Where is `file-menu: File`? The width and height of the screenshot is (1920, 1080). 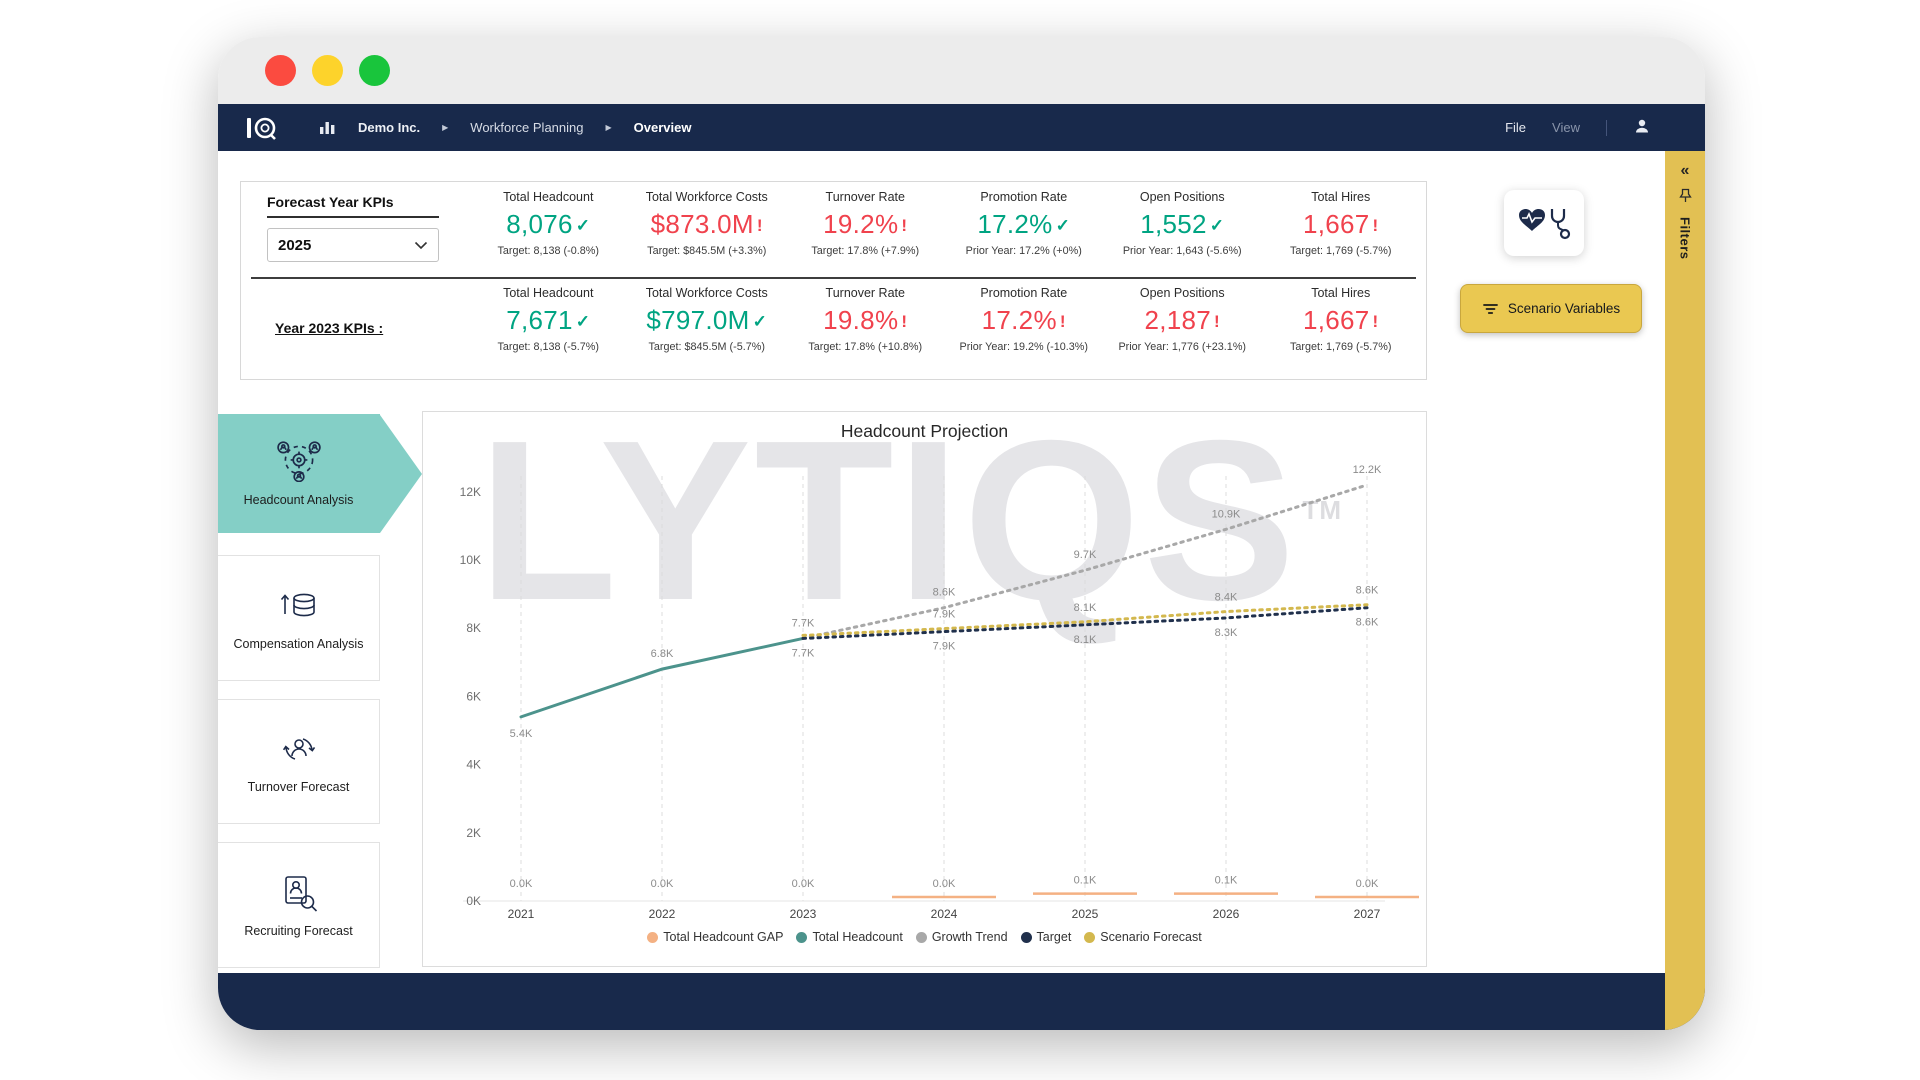
file-menu: File is located at coordinates (1516, 127).